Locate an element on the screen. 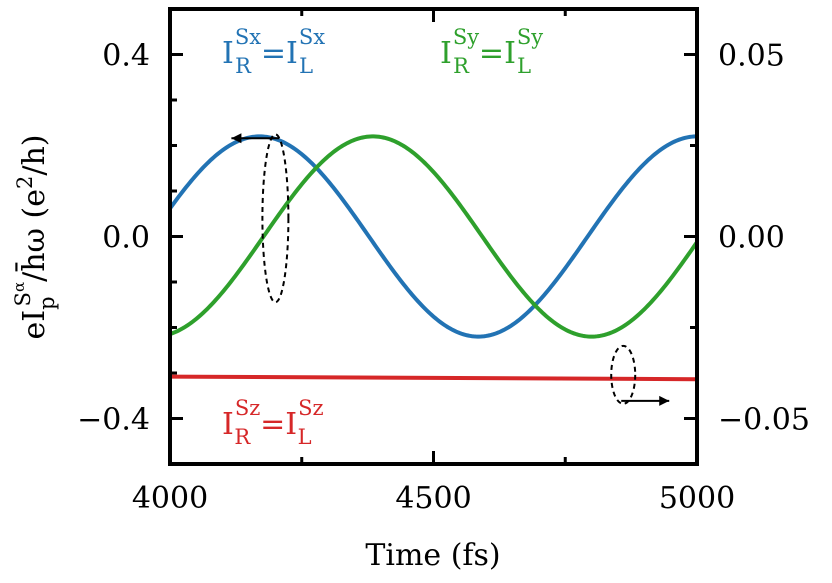 The height and width of the screenshot is (583, 832). series-line-sz is located at coordinates (433, 378).